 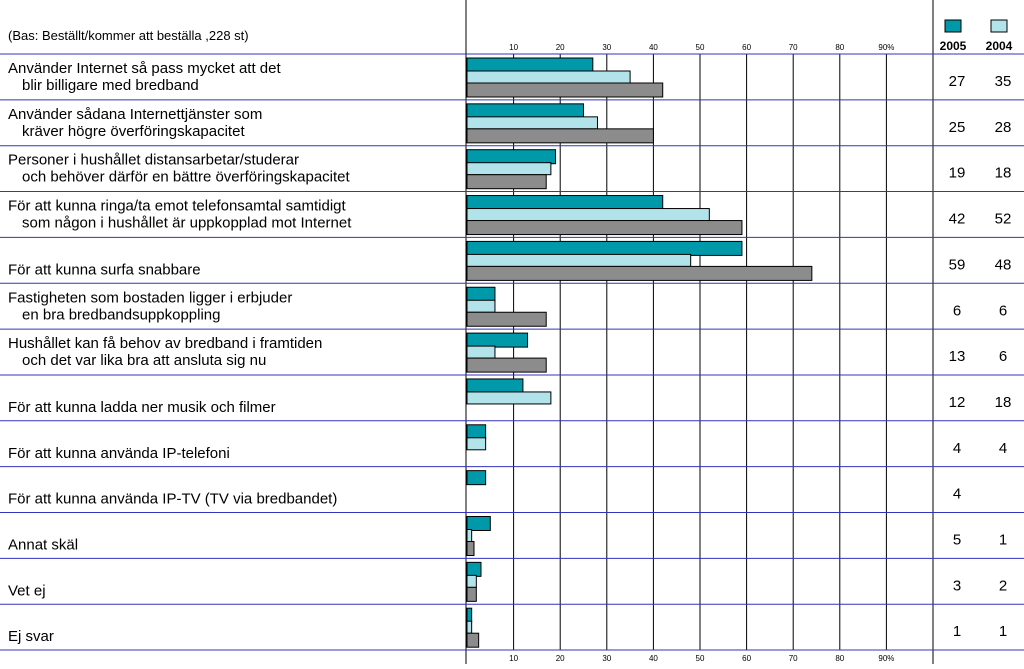 What do you see at coordinates (700, 658) in the screenshot?
I see `x-tick-label-bottom: 50` at bounding box center [700, 658].